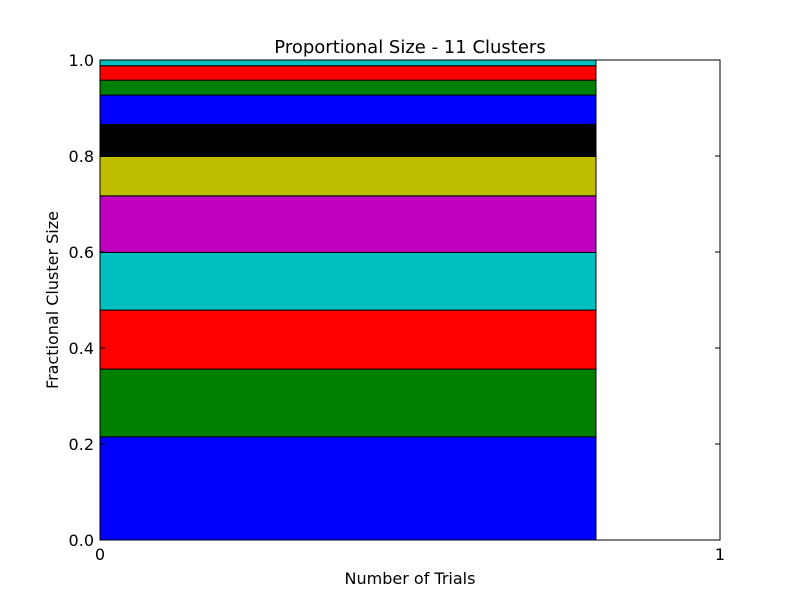 The image size is (800, 600). I want to click on y-axis-label: Fractional Cluster Size, so click(52, 300).